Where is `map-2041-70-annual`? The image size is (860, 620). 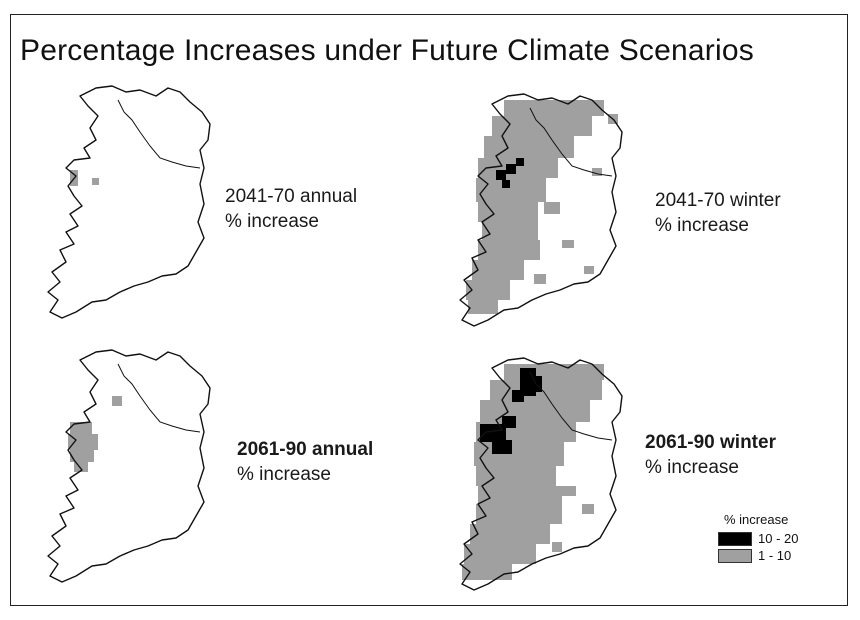 map-2041-70-annual is located at coordinates (129, 202).